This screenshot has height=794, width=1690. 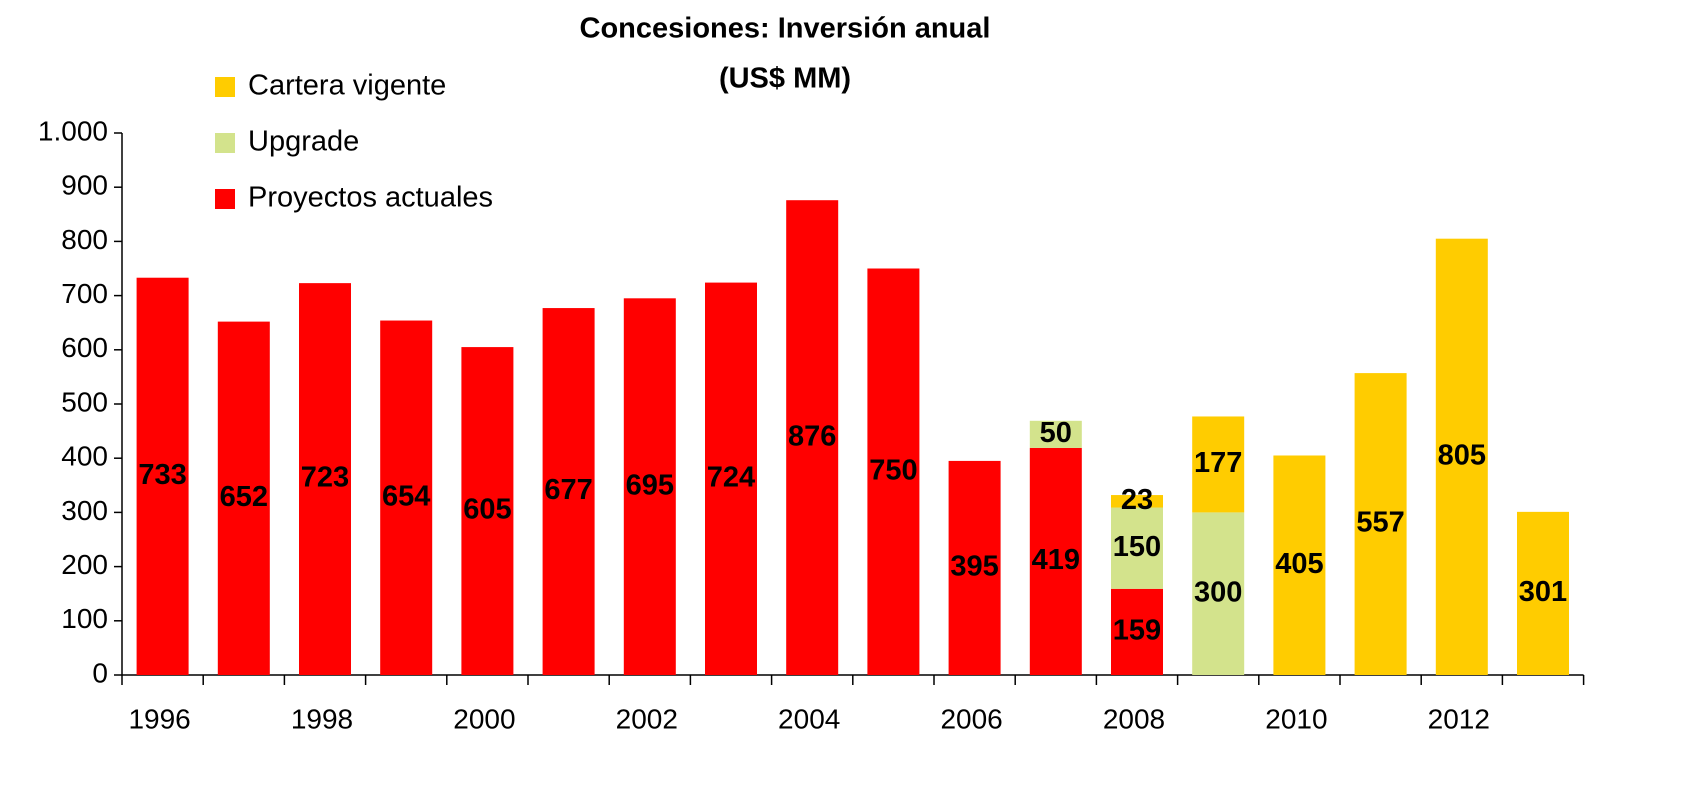 What do you see at coordinates (84, 510) in the screenshot?
I see `y-tick-label: 300` at bounding box center [84, 510].